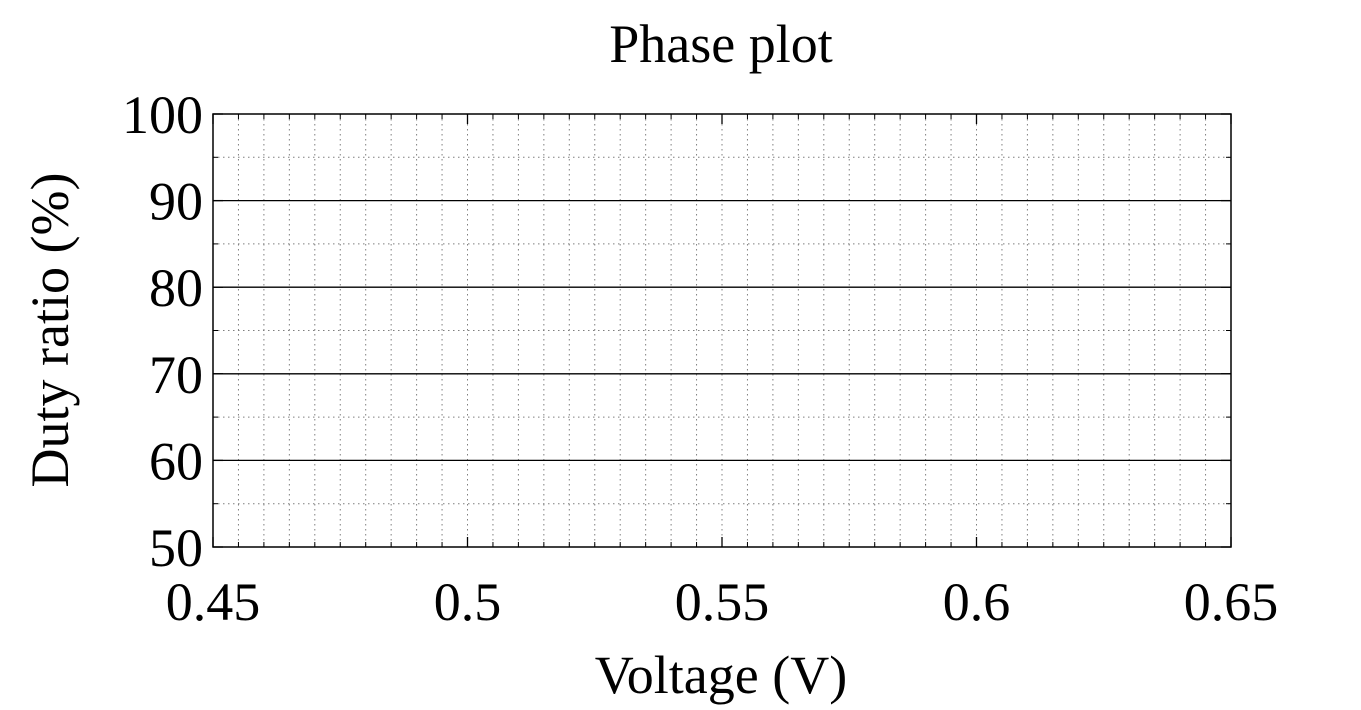  I want to click on x-tick-label: 0.5, so click(468, 602).